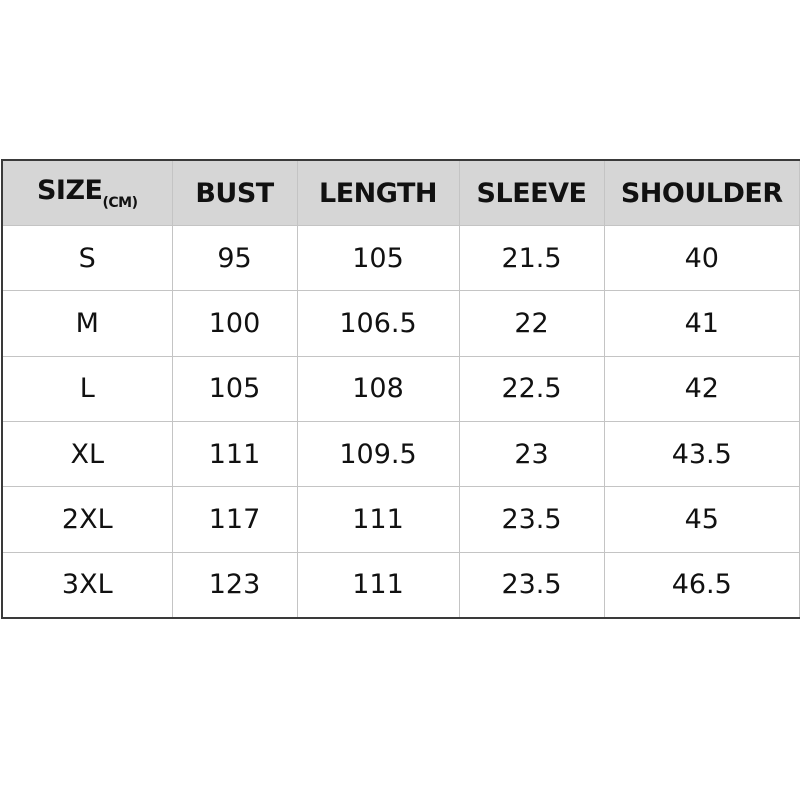 The height and width of the screenshot is (800, 800). Describe the element at coordinates (378, 323) in the screenshot. I see `cell-length: 106.5` at that location.